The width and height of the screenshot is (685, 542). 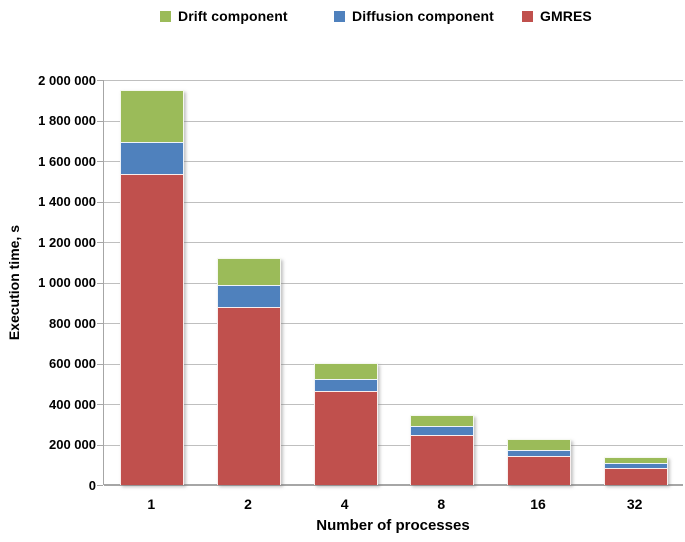 I want to click on legend-item-drift: Drift component, so click(x=224, y=16).